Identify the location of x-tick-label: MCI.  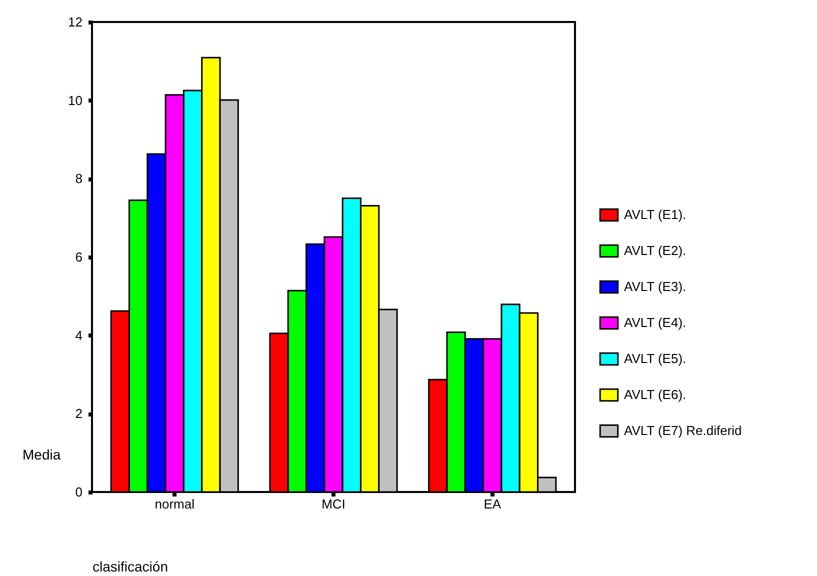
(334, 504).